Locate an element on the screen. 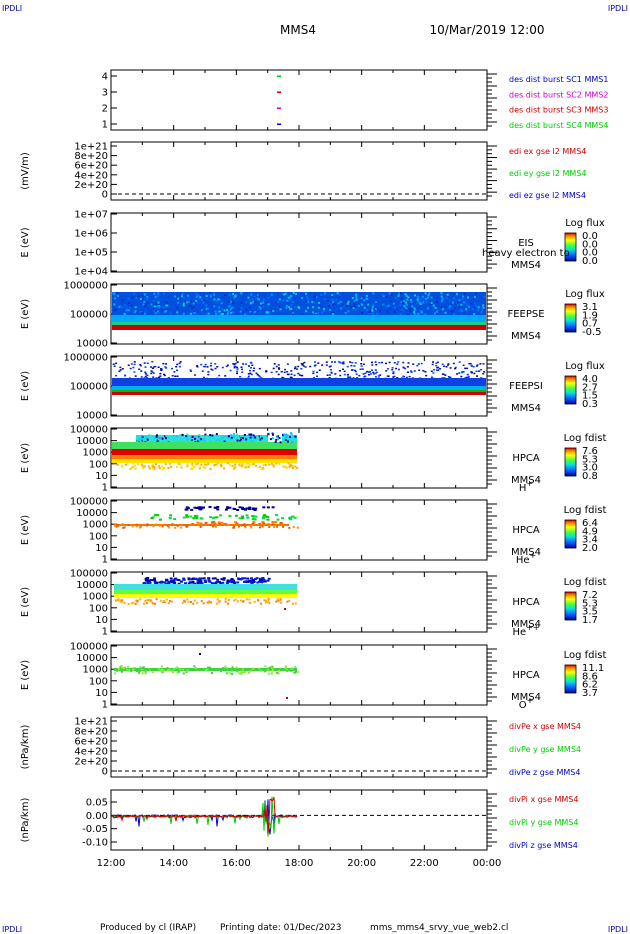 The height and width of the screenshot is (934, 630). legend-entry: des dist burst SC1 MMS1 is located at coordinates (558, 79).